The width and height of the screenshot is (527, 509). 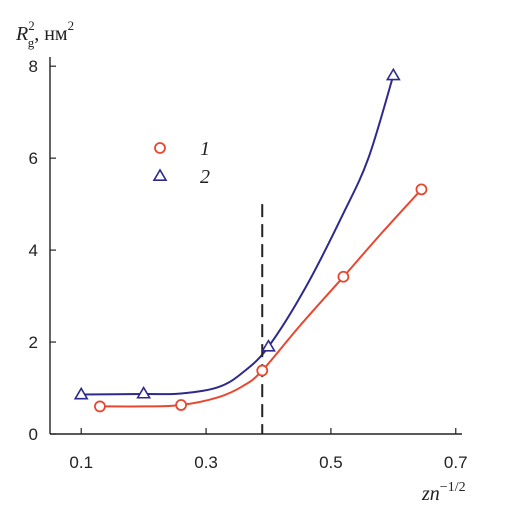 What do you see at coordinates (33, 342) in the screenshot?
I see `y-tick-label: 2` at bounding box center [33, 342].